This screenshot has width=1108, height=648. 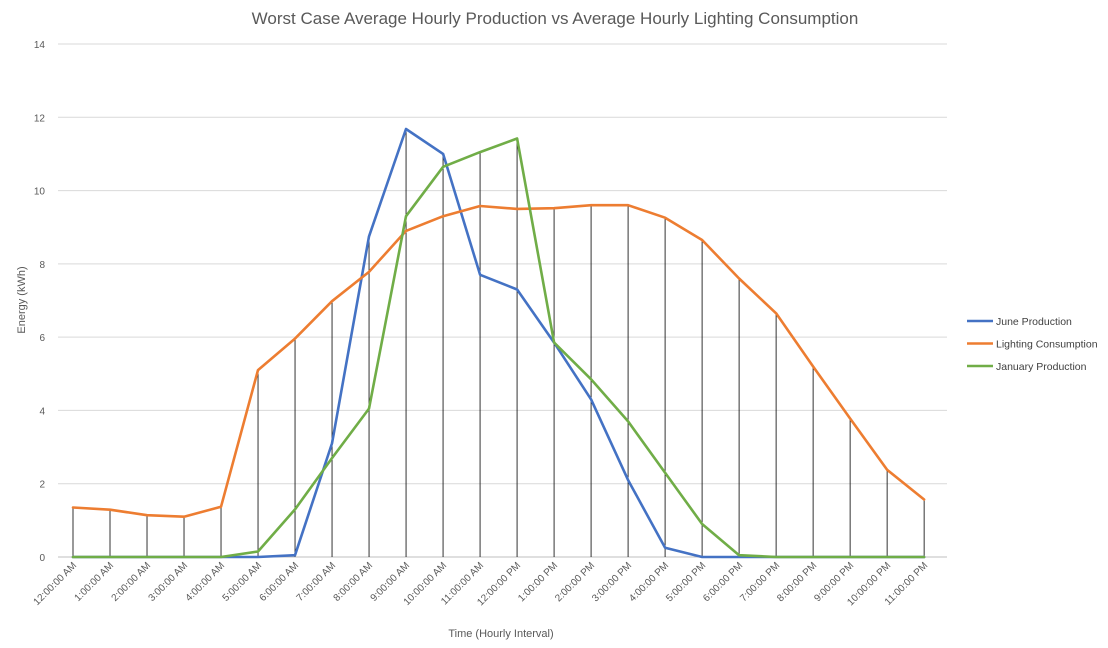 What do you see at coordinates (42, 265) in the screenshot?
I see `y-tick-label: 8` at bounding box center [42, 265].